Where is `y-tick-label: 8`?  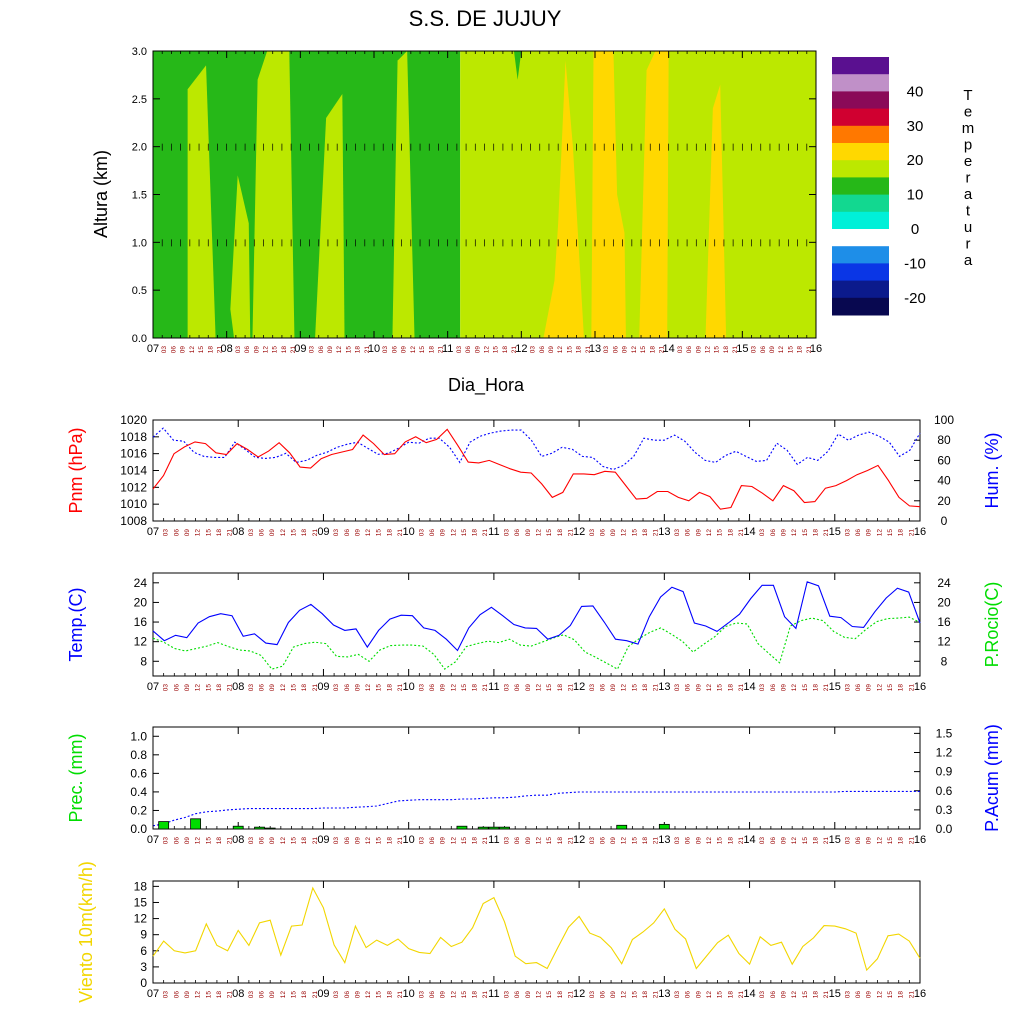
y-tick-label: 8 is located at coordinates (143, 661).